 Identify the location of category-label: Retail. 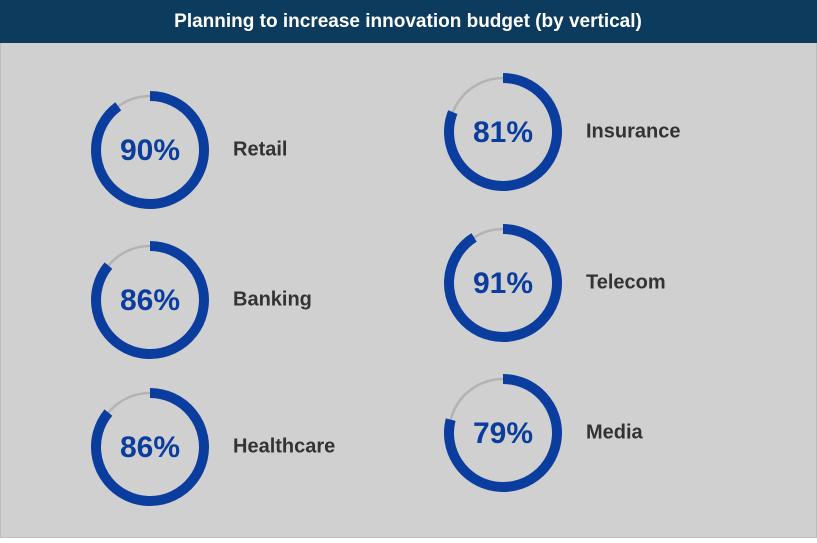
(260, 149).